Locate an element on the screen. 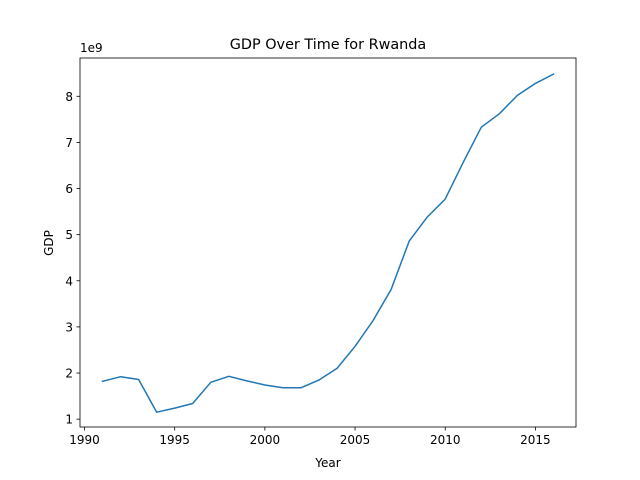 The image size is (640, 480). x-tick-label: 1995 is located at coordinates (174, 440).